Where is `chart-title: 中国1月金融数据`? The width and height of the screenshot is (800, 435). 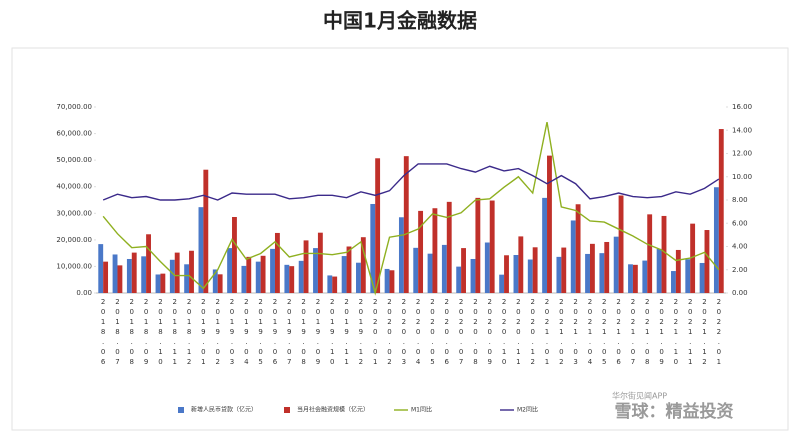
chart-title: 中国1月金融数据 is located at coordinates (400, 21).